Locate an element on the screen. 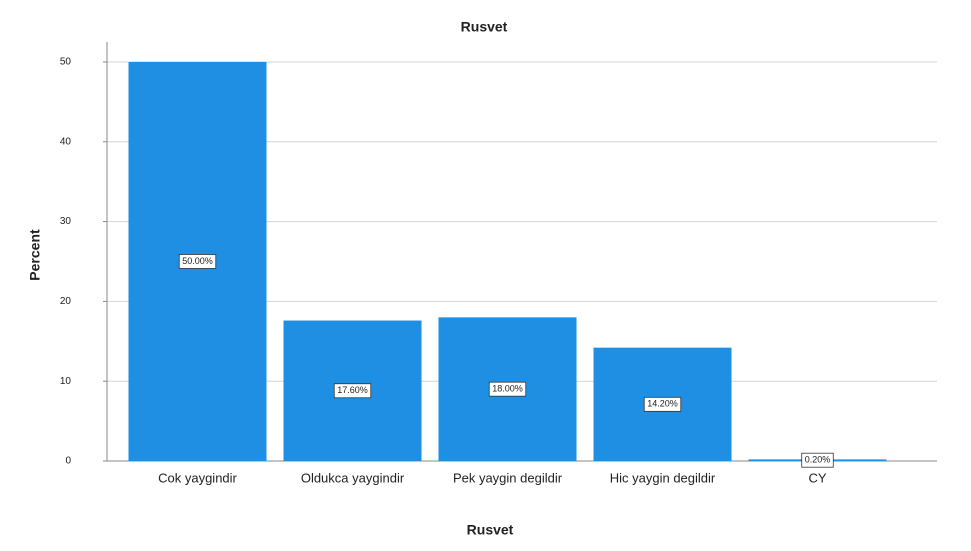 This screenshot has width=971, height=551. data-label: 14.20% is located at coordinates (662, 404).